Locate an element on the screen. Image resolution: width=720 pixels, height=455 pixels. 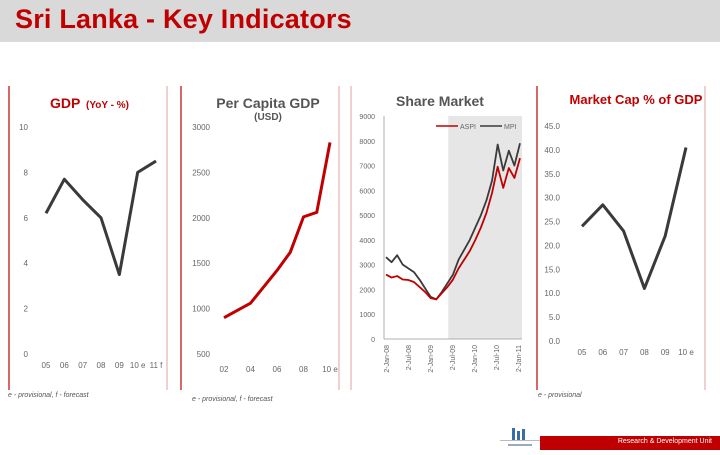
title-bar: Sri Lanka - Key Indicators is located at coordinates (360, 21).